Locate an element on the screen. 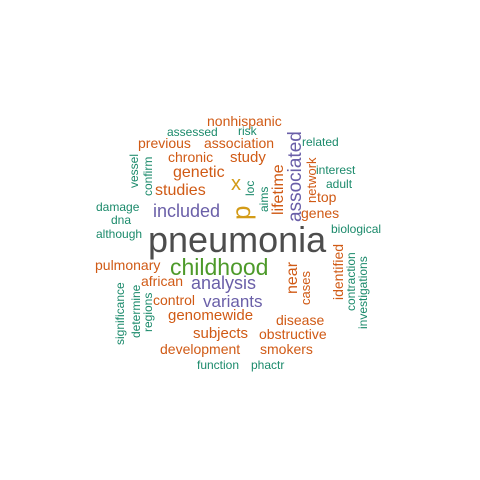 Image resolution: width=480 pixels, height=480 pixels. word-adult: adult is located at coordinates (339, 184).